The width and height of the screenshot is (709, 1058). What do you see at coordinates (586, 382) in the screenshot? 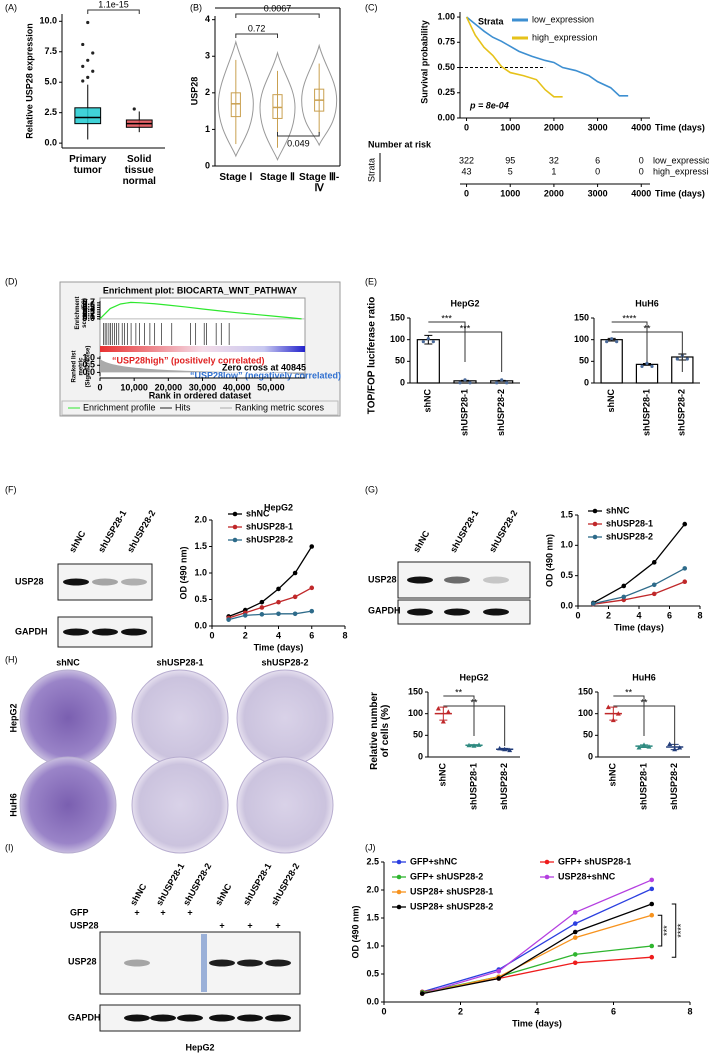
I see `y-tick-label: 0` at bounding box center [586, 382].